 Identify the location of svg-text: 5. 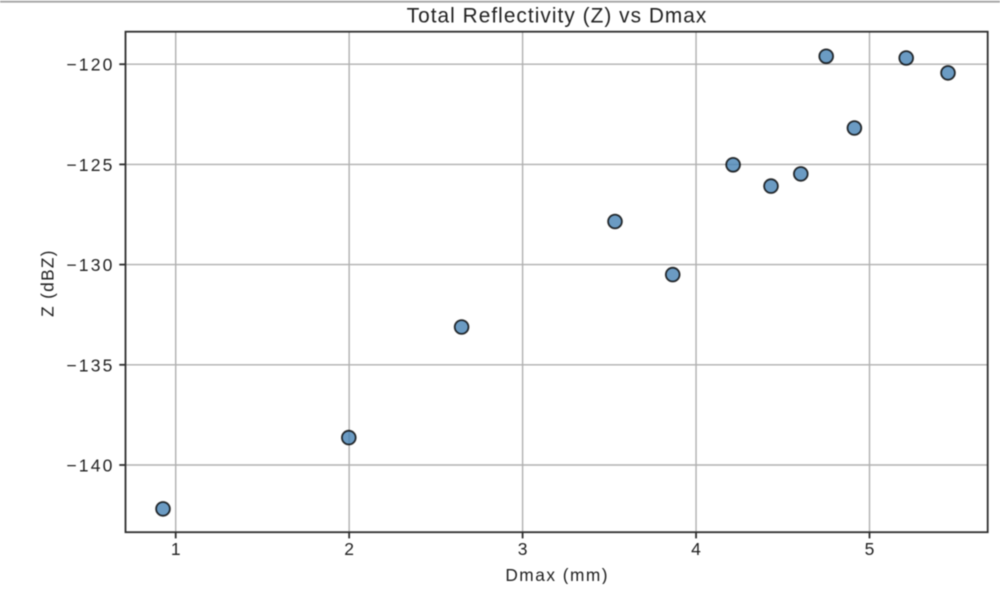
(870, 549).